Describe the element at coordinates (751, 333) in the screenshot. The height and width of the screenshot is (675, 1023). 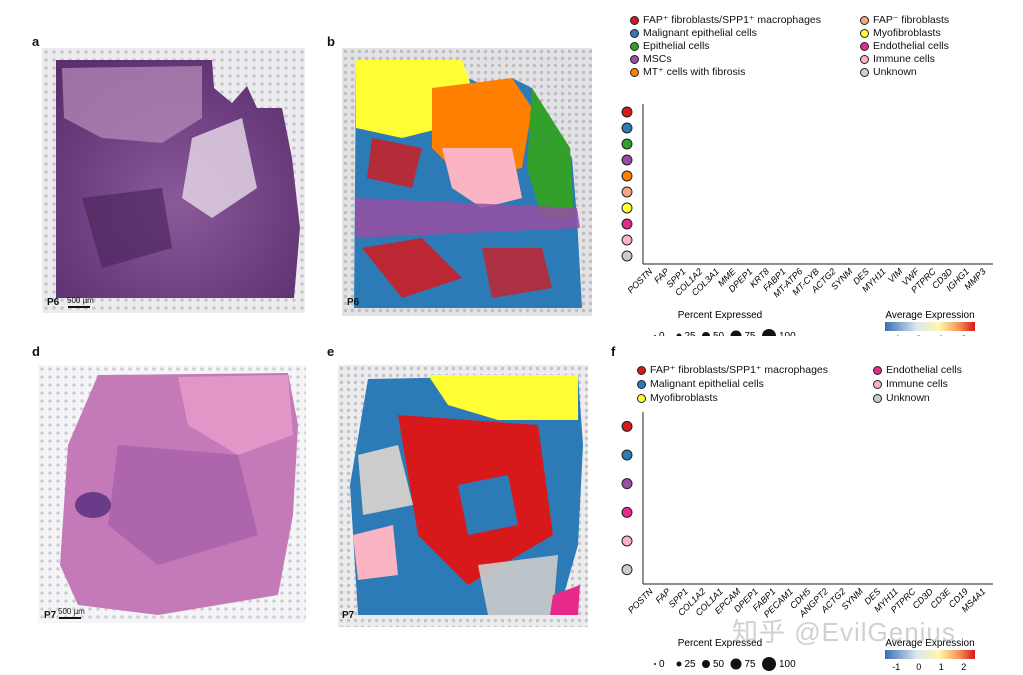
I see `size-legend-label: 75` at that location.